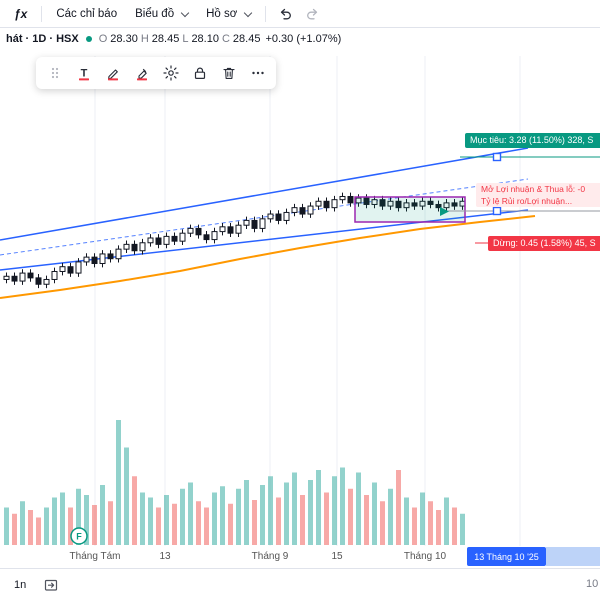 The image size is (600, 600). Describe the element at coordinates (222, 13) in the screenshot. I see `profile-label: Hồ sơ` at that location.